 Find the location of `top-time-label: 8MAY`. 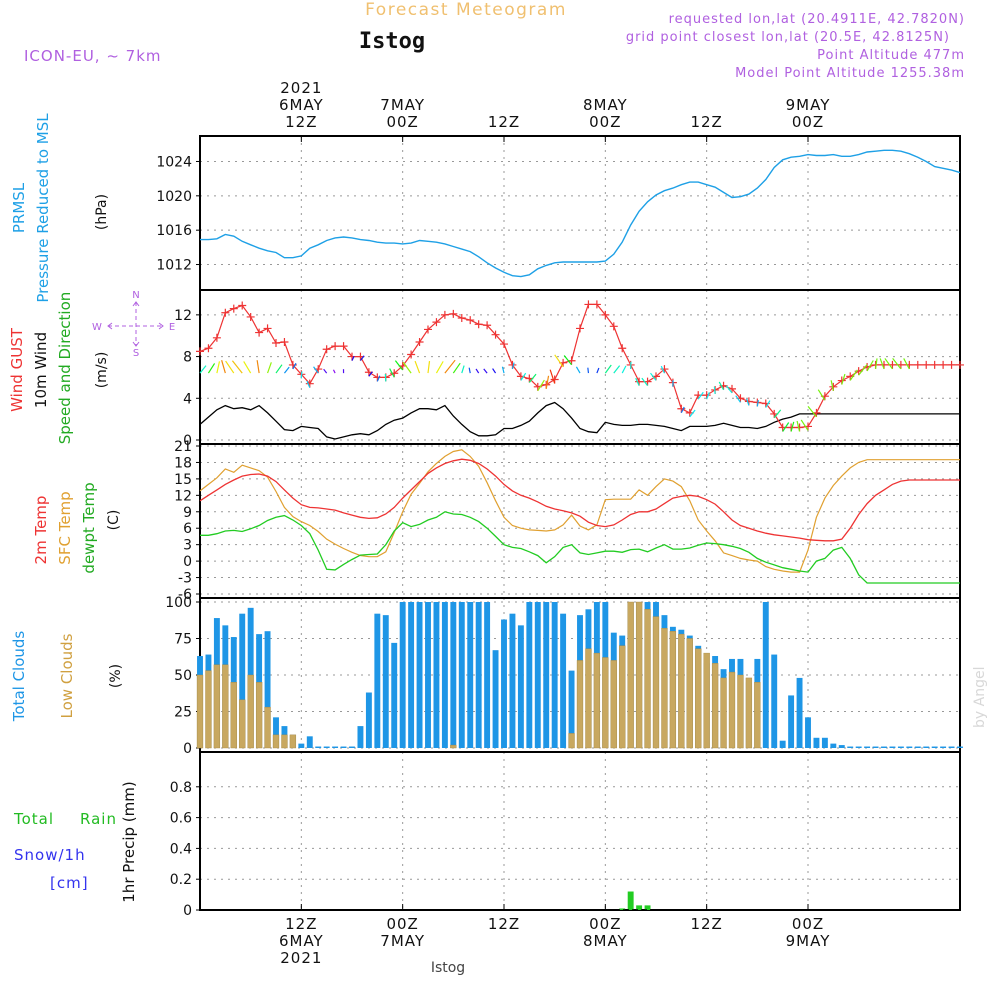

top-time-label: 8MAY is located at coordinates (605, 105).